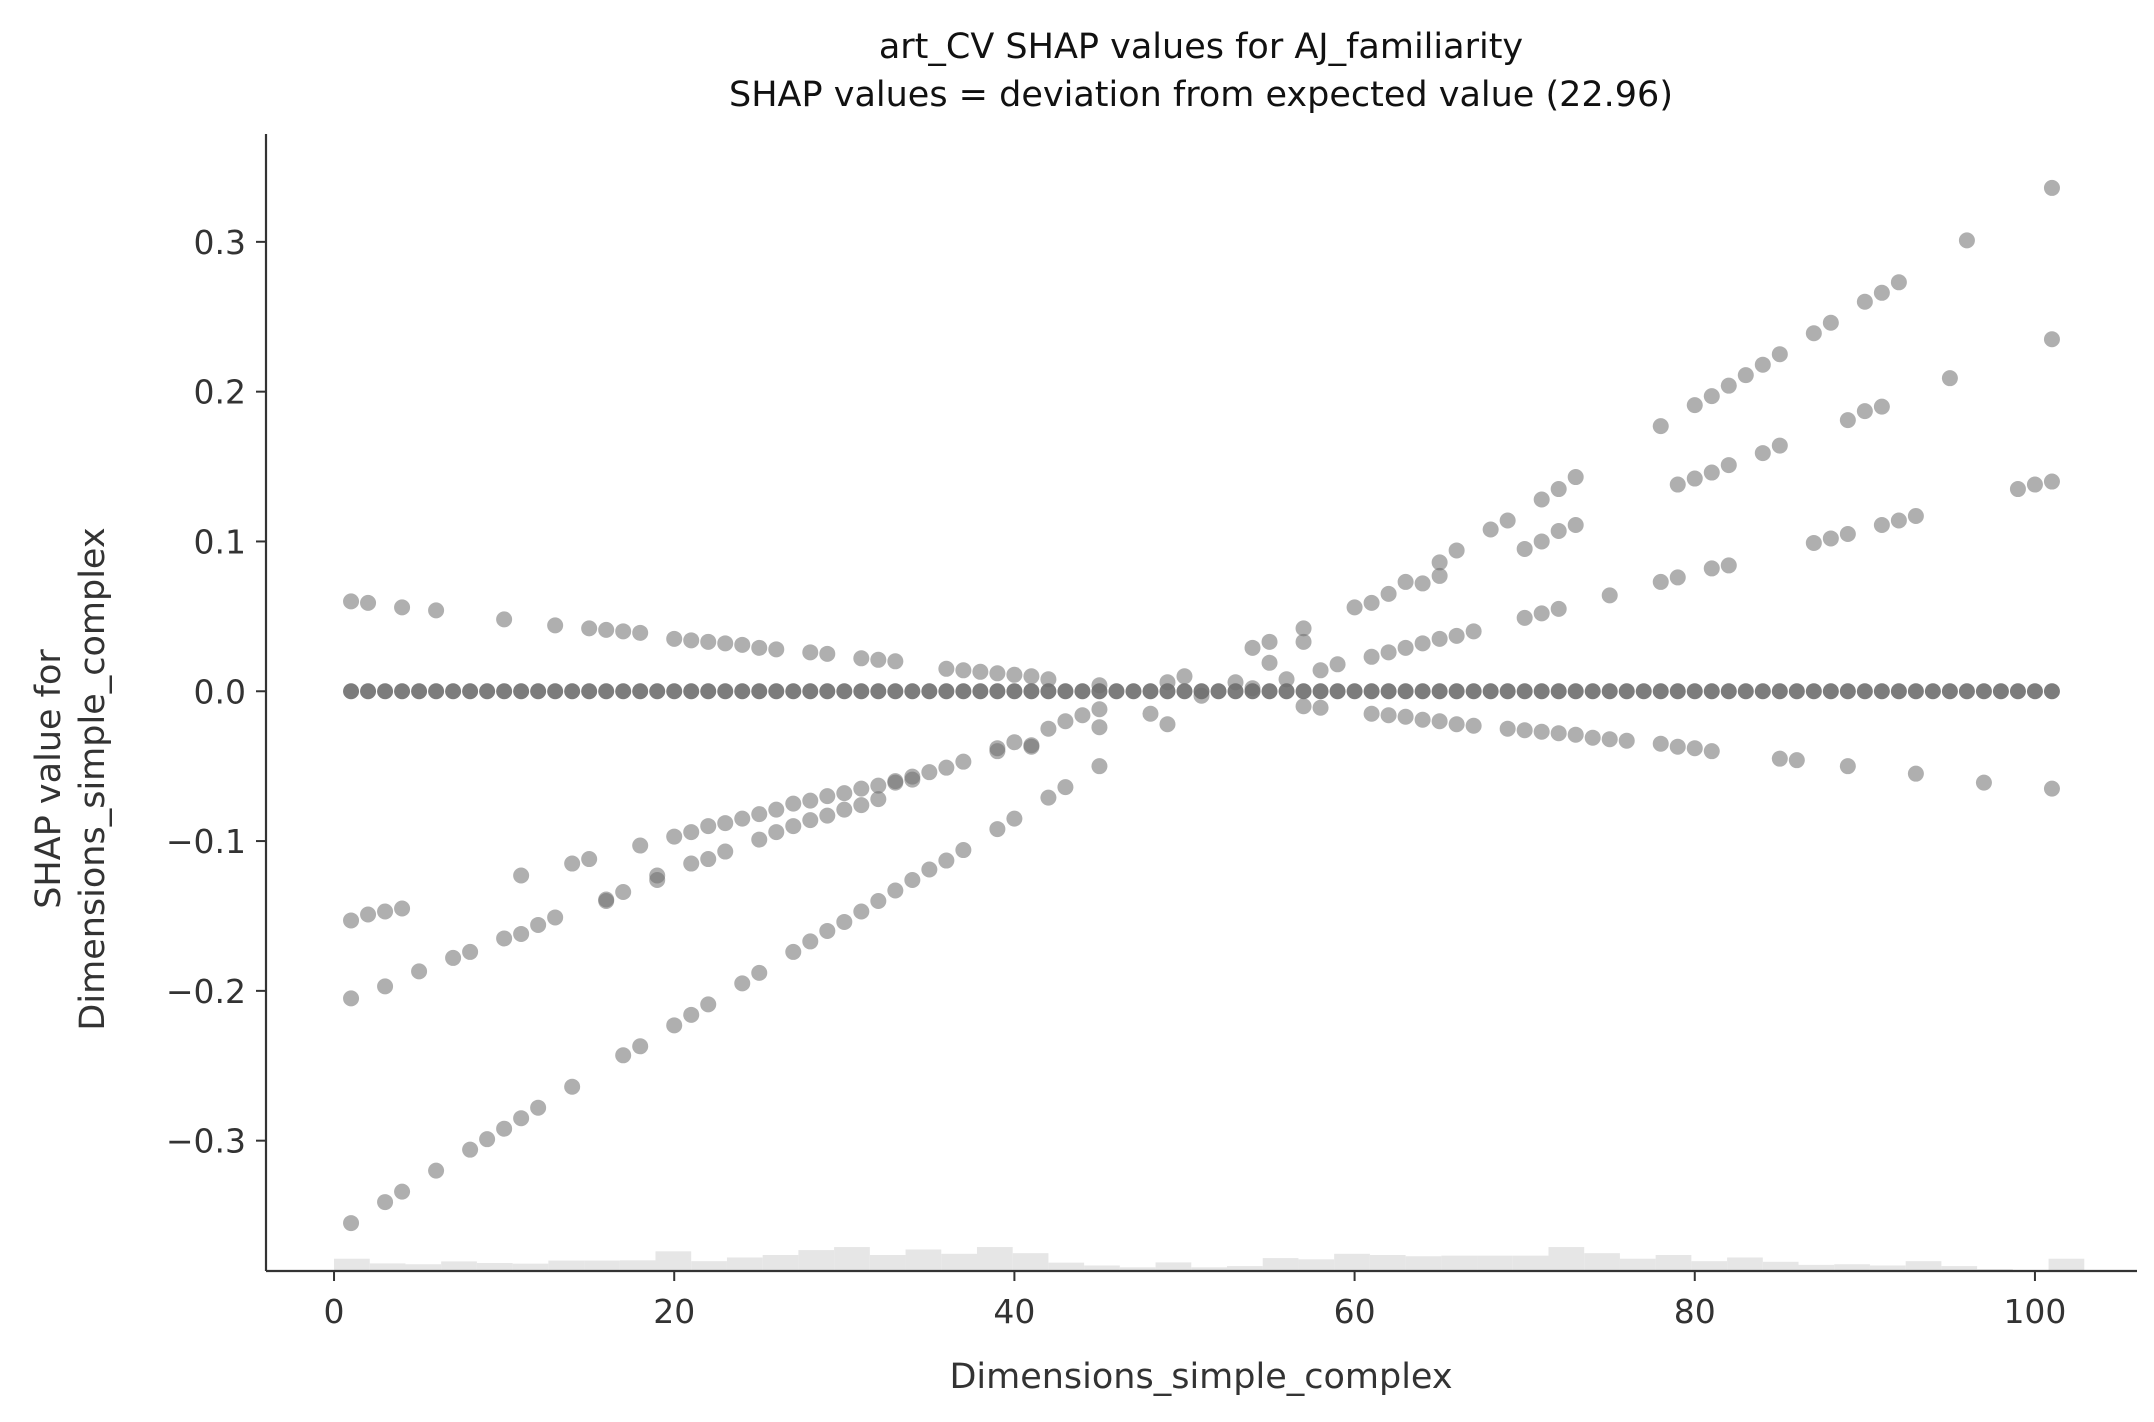 This screenshot has height=1422, width=2154. What do you see at coordinates (1201, 47) in the screenshot?
I see `chart-title: art_CV SHAP values for AJ_familiarity` at bounding box center [1201, 47].